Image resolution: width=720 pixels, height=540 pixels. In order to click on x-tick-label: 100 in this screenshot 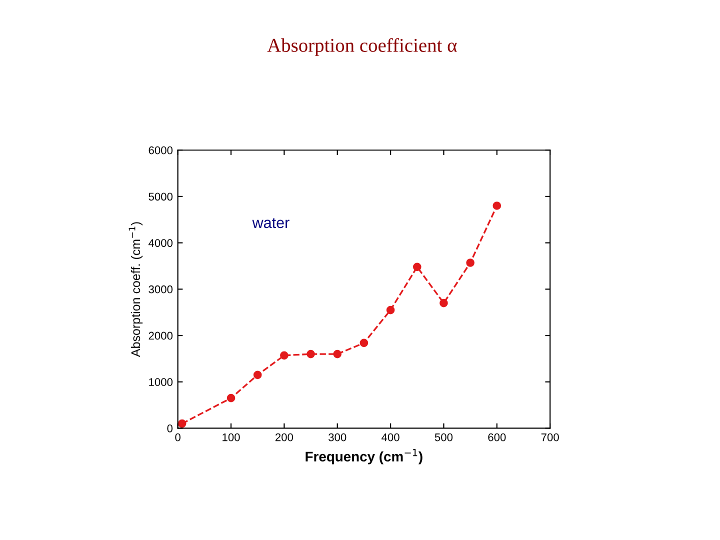, I will do `click(231, 437)`.